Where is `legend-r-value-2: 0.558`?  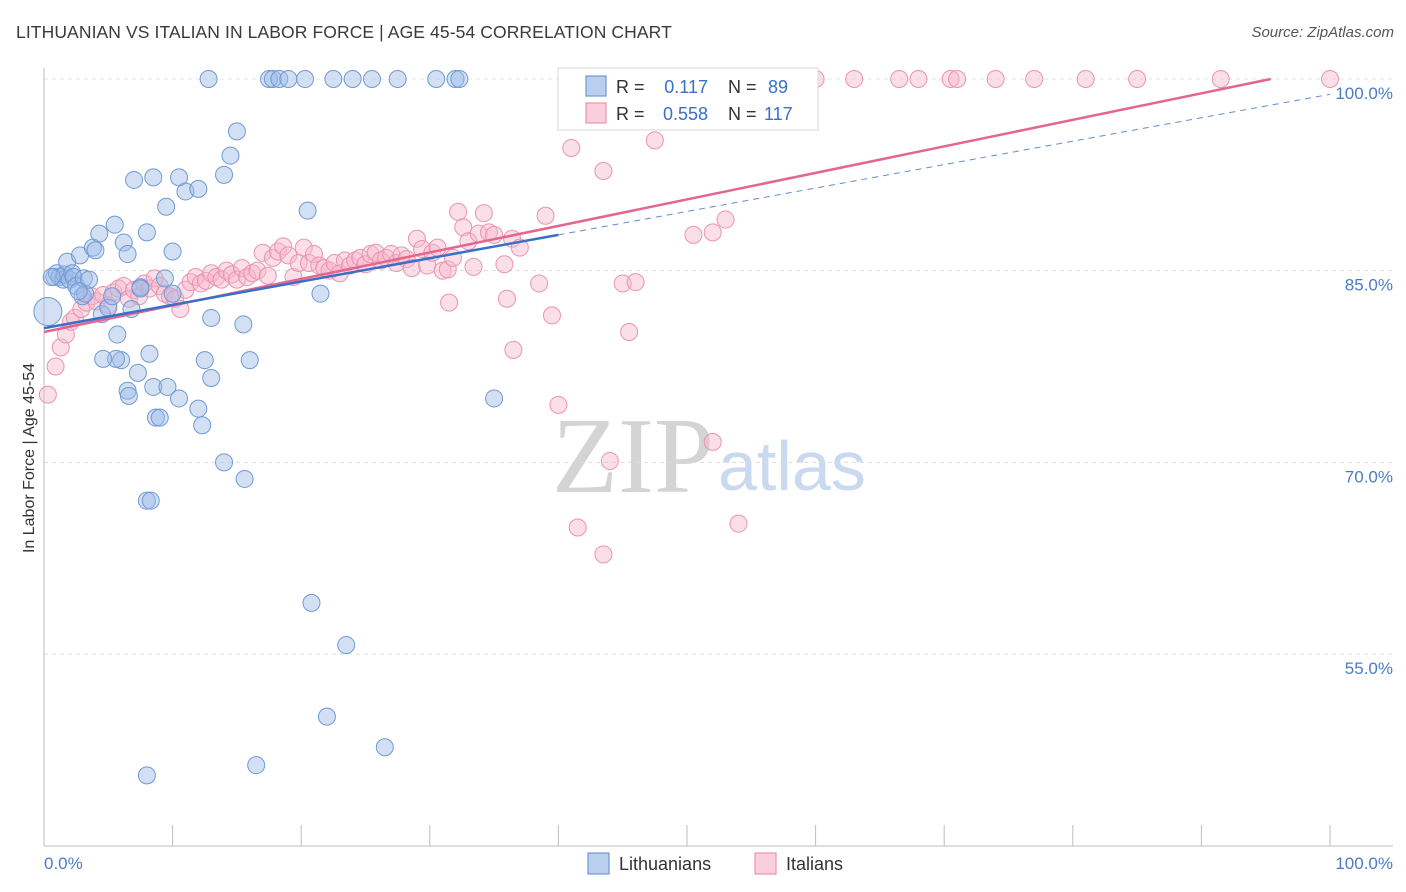
legend-r-value-2: 0.558 is located at coordinates (685, 114).